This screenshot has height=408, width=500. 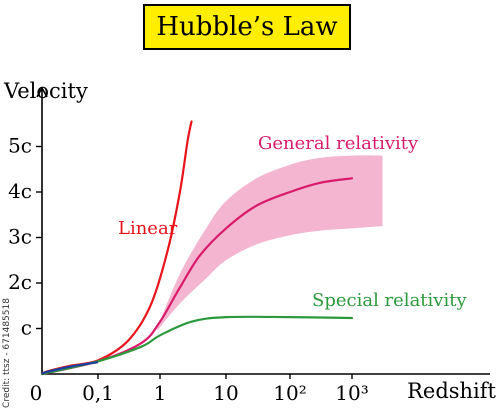 I want to click on y-tick-label: 2c, so click(x=20, y=282).